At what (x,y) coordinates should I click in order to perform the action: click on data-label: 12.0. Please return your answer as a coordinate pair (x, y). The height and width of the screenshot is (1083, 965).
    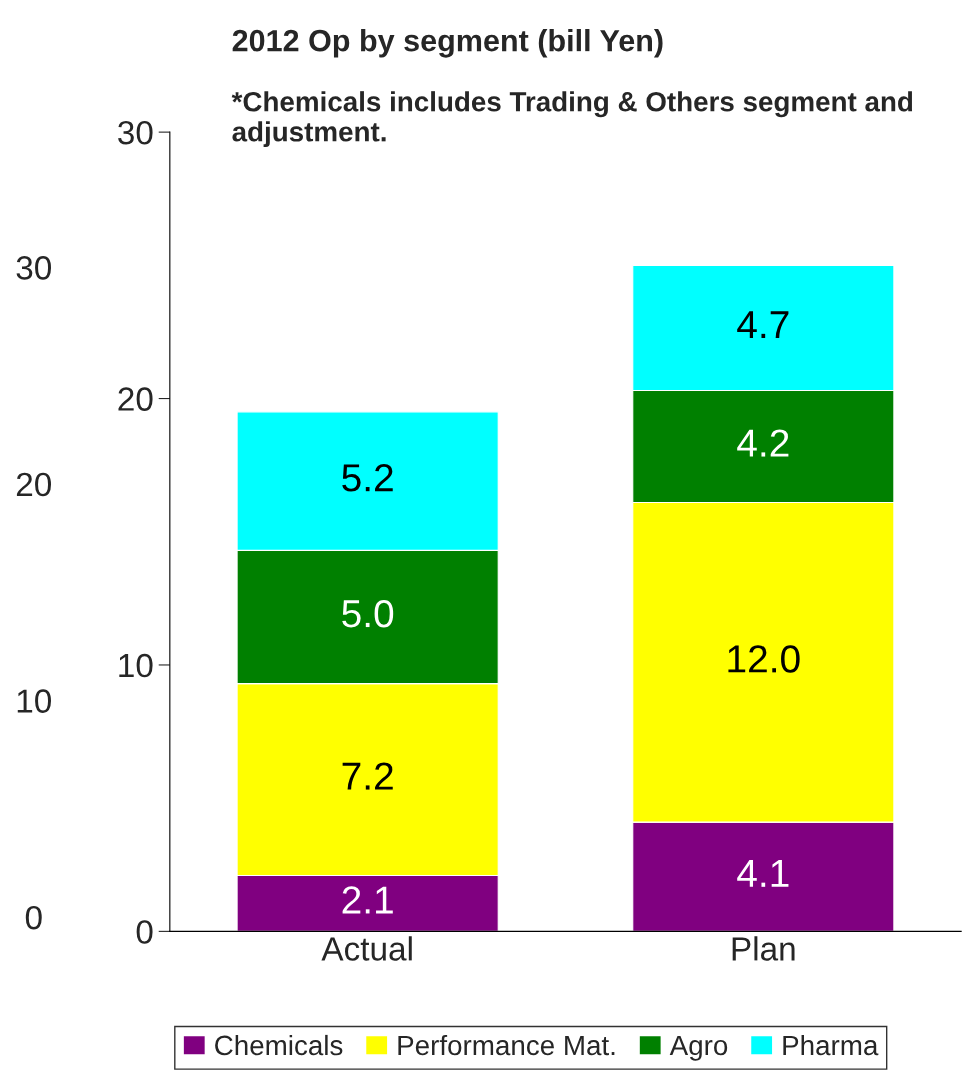
    Looking at the image, I should click on (764, 659).